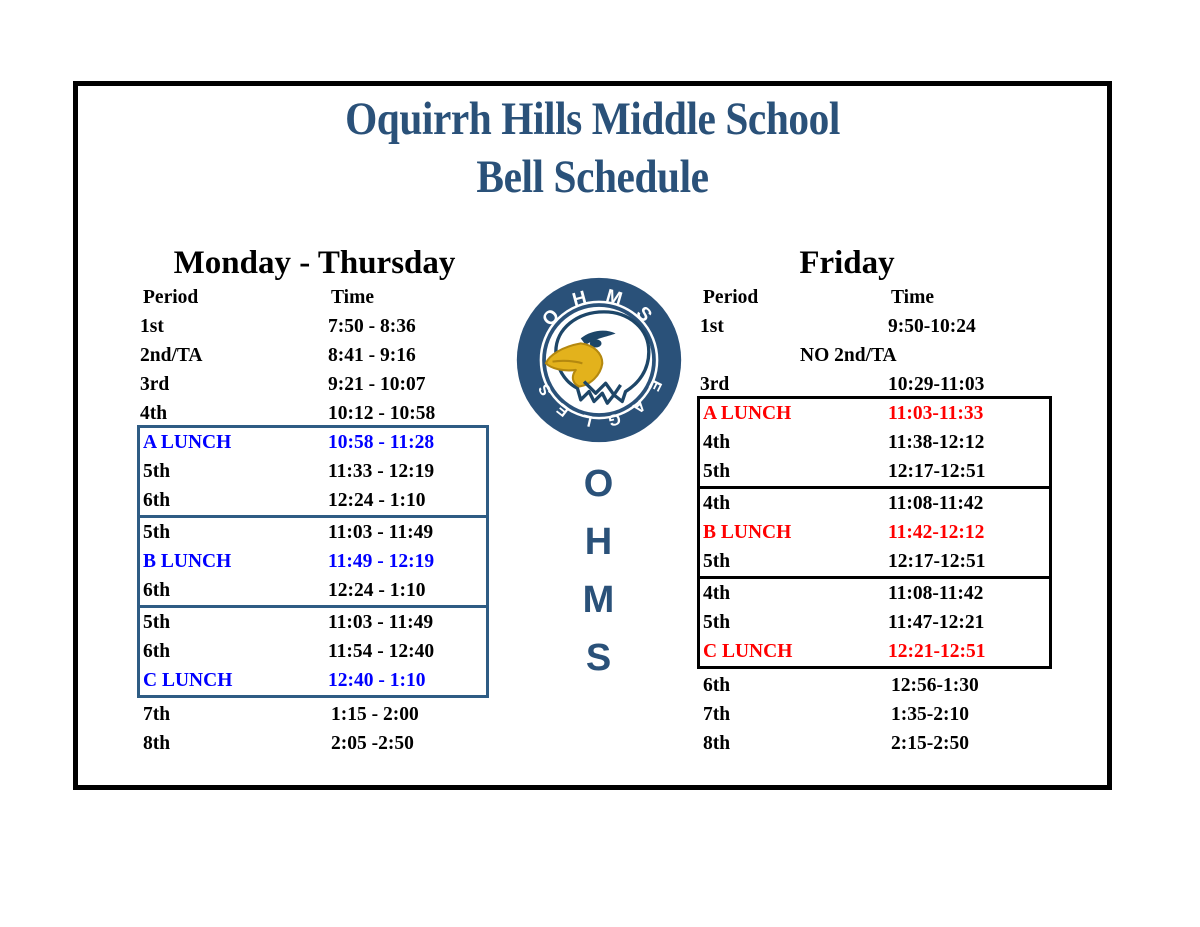 The image size is (1200, 927). I want to click on time-value: 11:03-11:33, so click(936, 413).